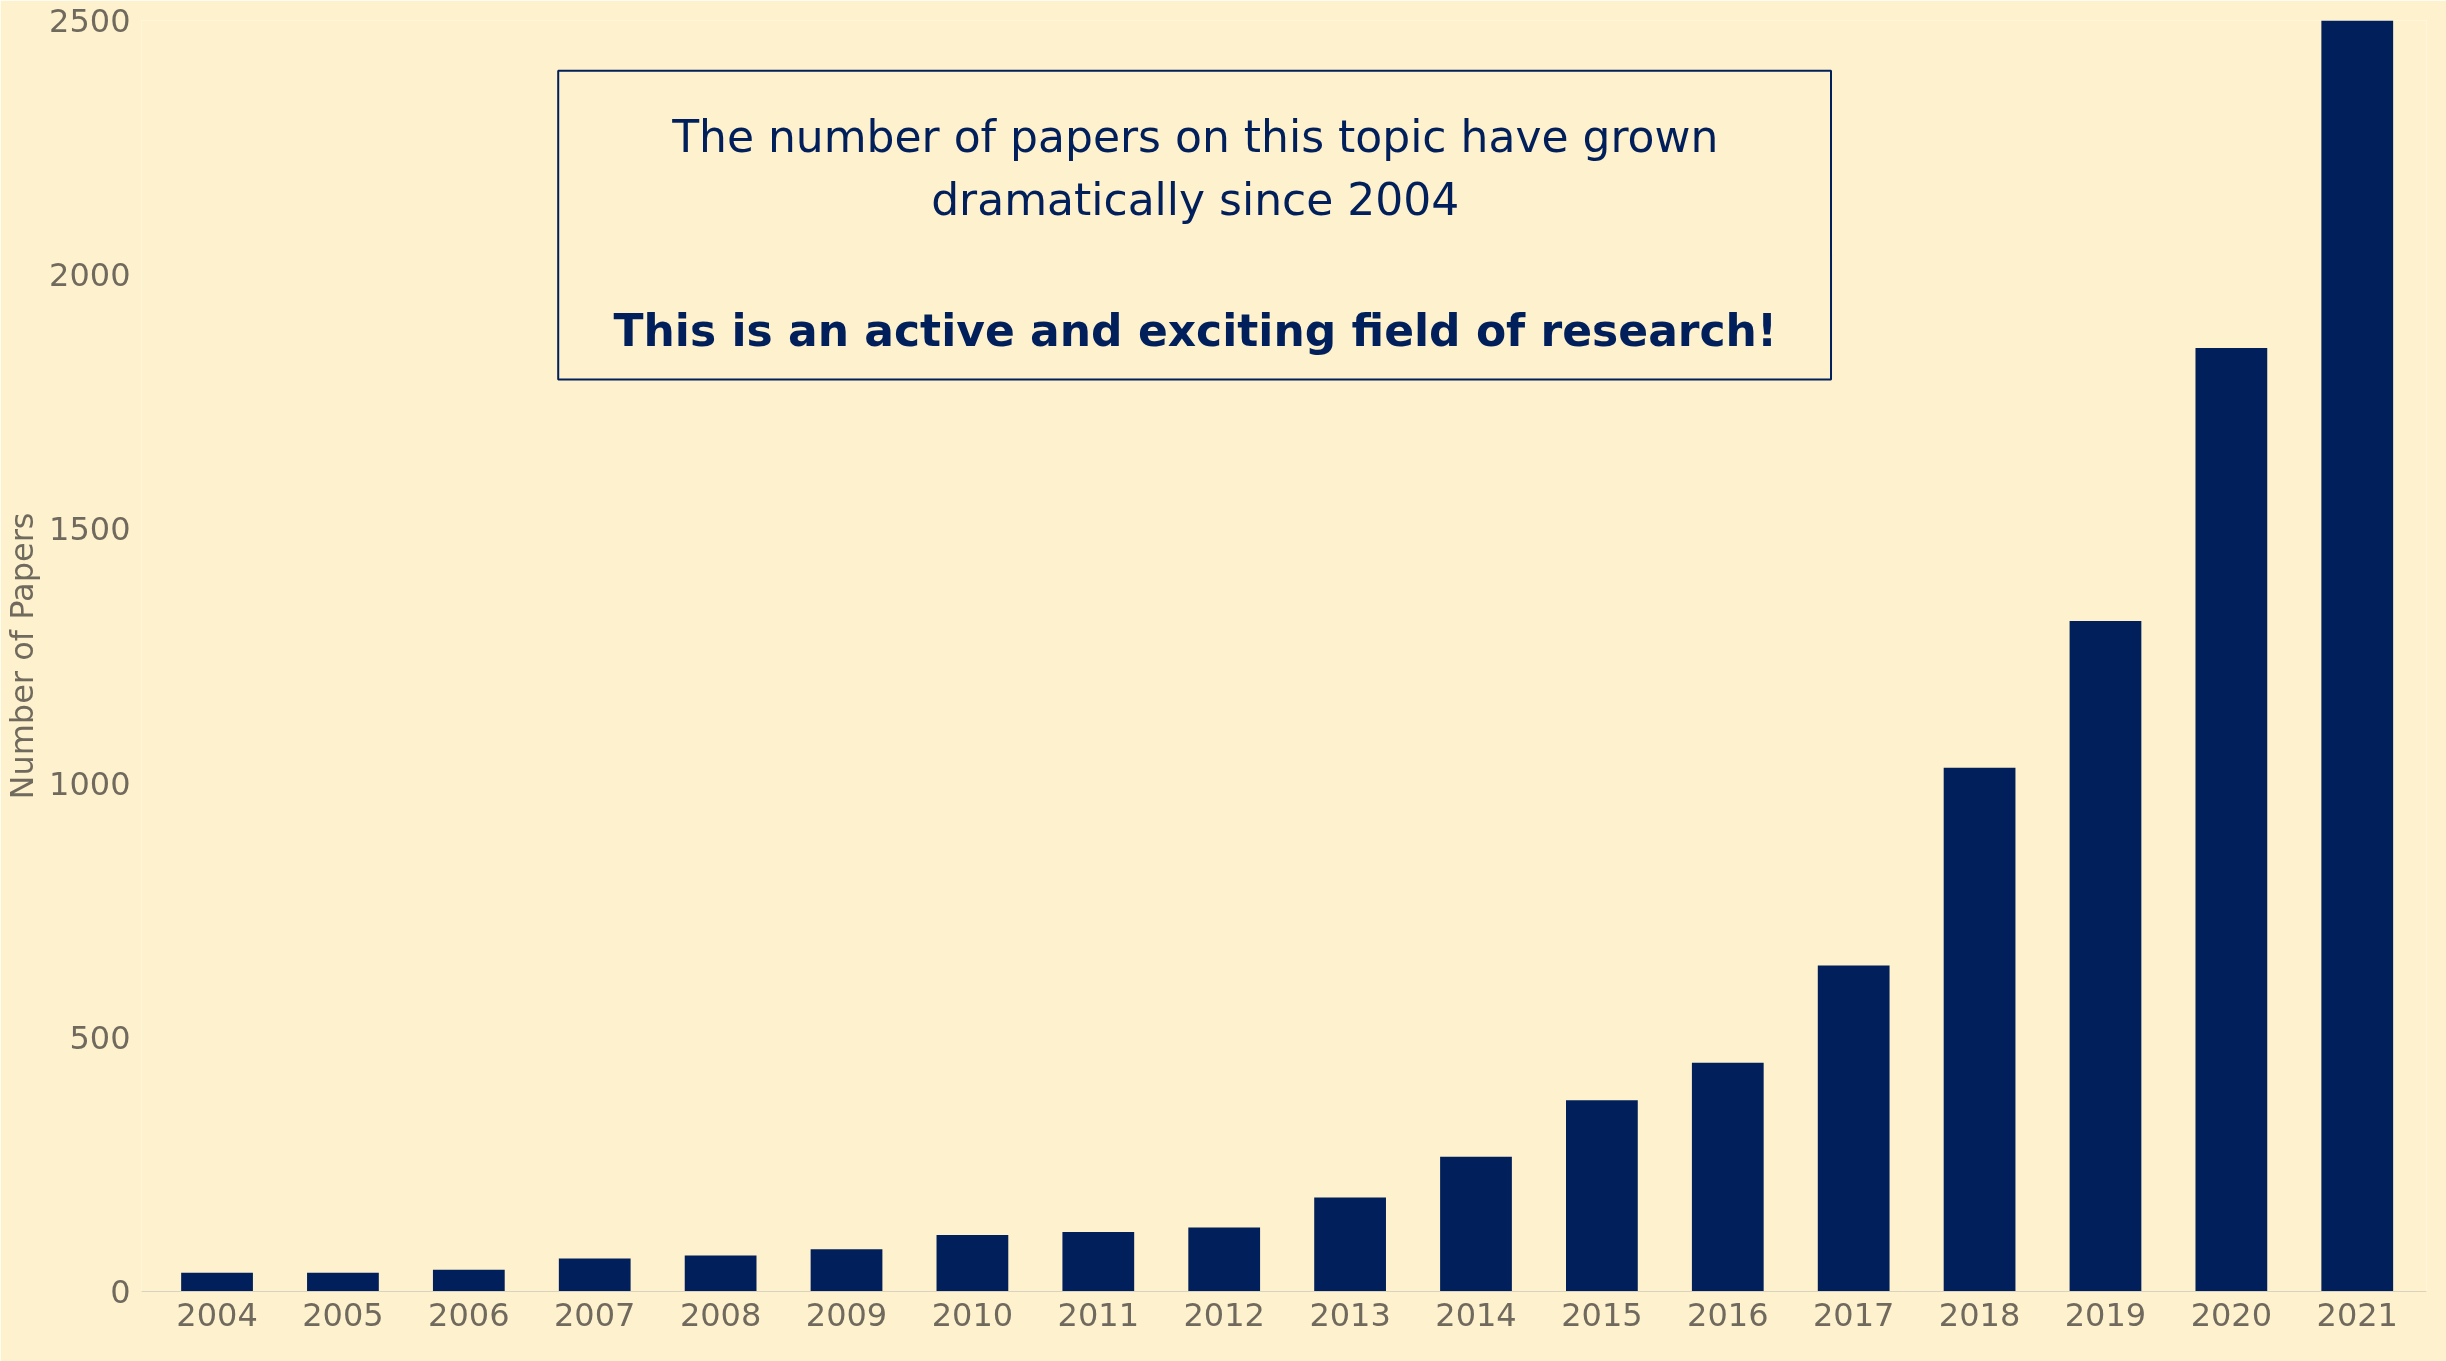 Image resolution: width=2446 pixels, height=1361 pixels. Describe the element at coordinates (1728, 1314) in the screenshot. I see `x-tick-label: 2016` at that location.